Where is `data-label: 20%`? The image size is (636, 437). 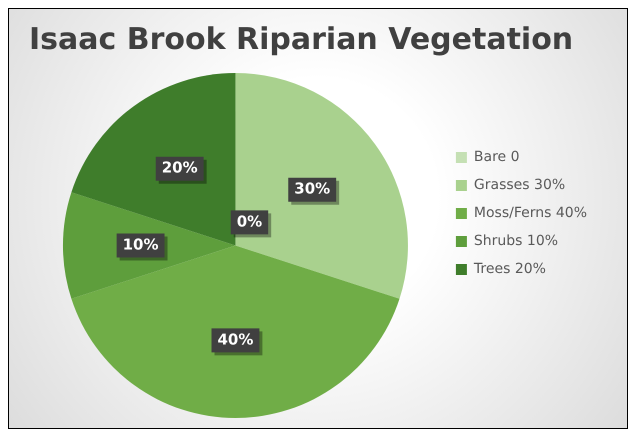
data-label: 20% is located at coordinates (180, 167).